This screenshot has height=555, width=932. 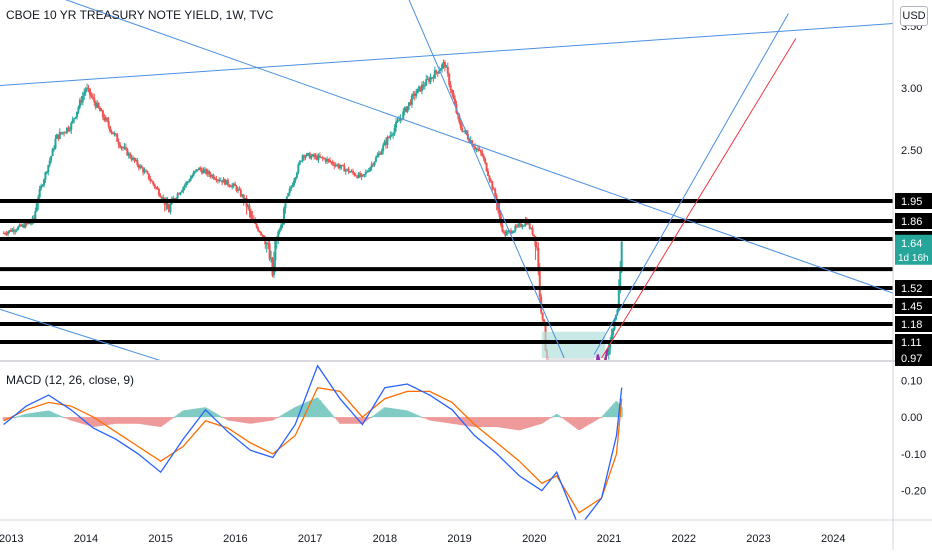 What do you see at coordinates (914, 16) in the screenshot?
I see `currency-button: USD` at bounding box center [914, 16].